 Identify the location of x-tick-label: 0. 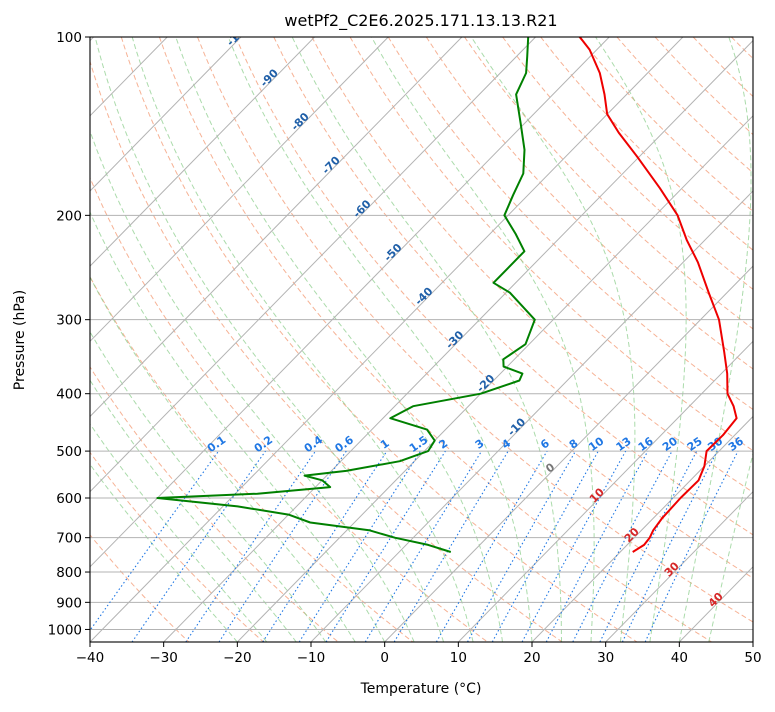
(384, 658).